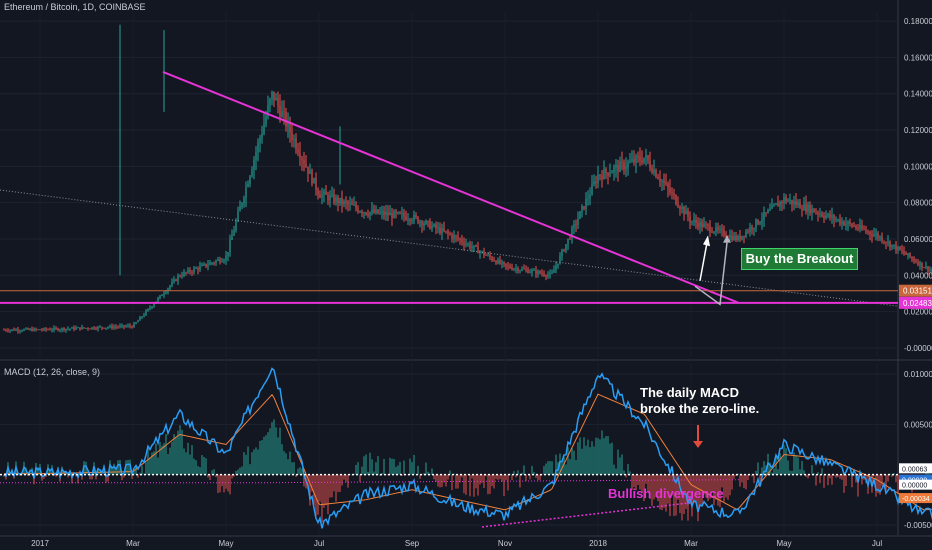  Describe the element at coordinates (877, 543) in the screenshot. I see `time-tick-label: Jul` at that location.